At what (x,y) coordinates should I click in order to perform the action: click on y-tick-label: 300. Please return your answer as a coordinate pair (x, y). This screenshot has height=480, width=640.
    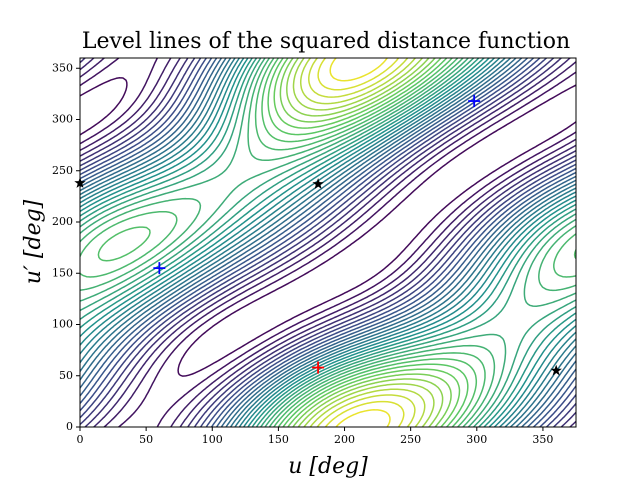
    Looking at the image, I should click on (62, 119).